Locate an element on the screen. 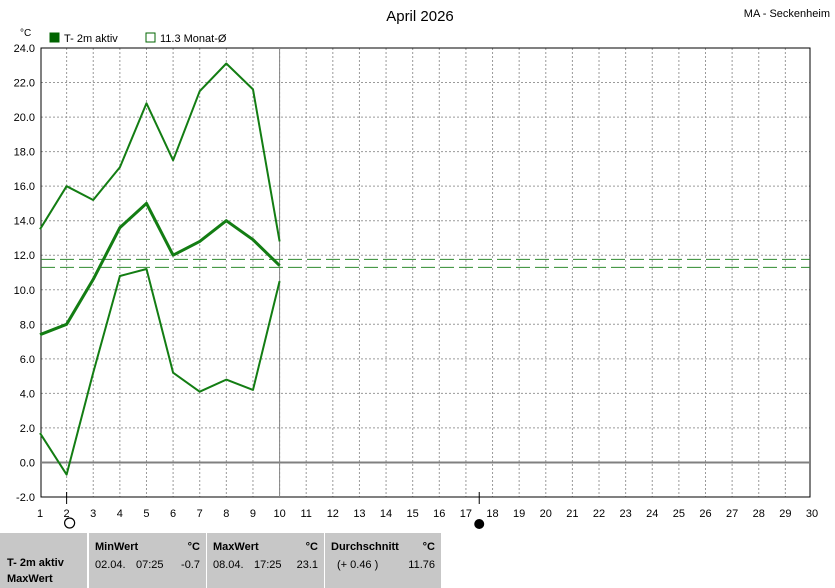 This screenshot has width=835, height=588. y-tick-label: 6.0 is located at coordinates (27, 360).